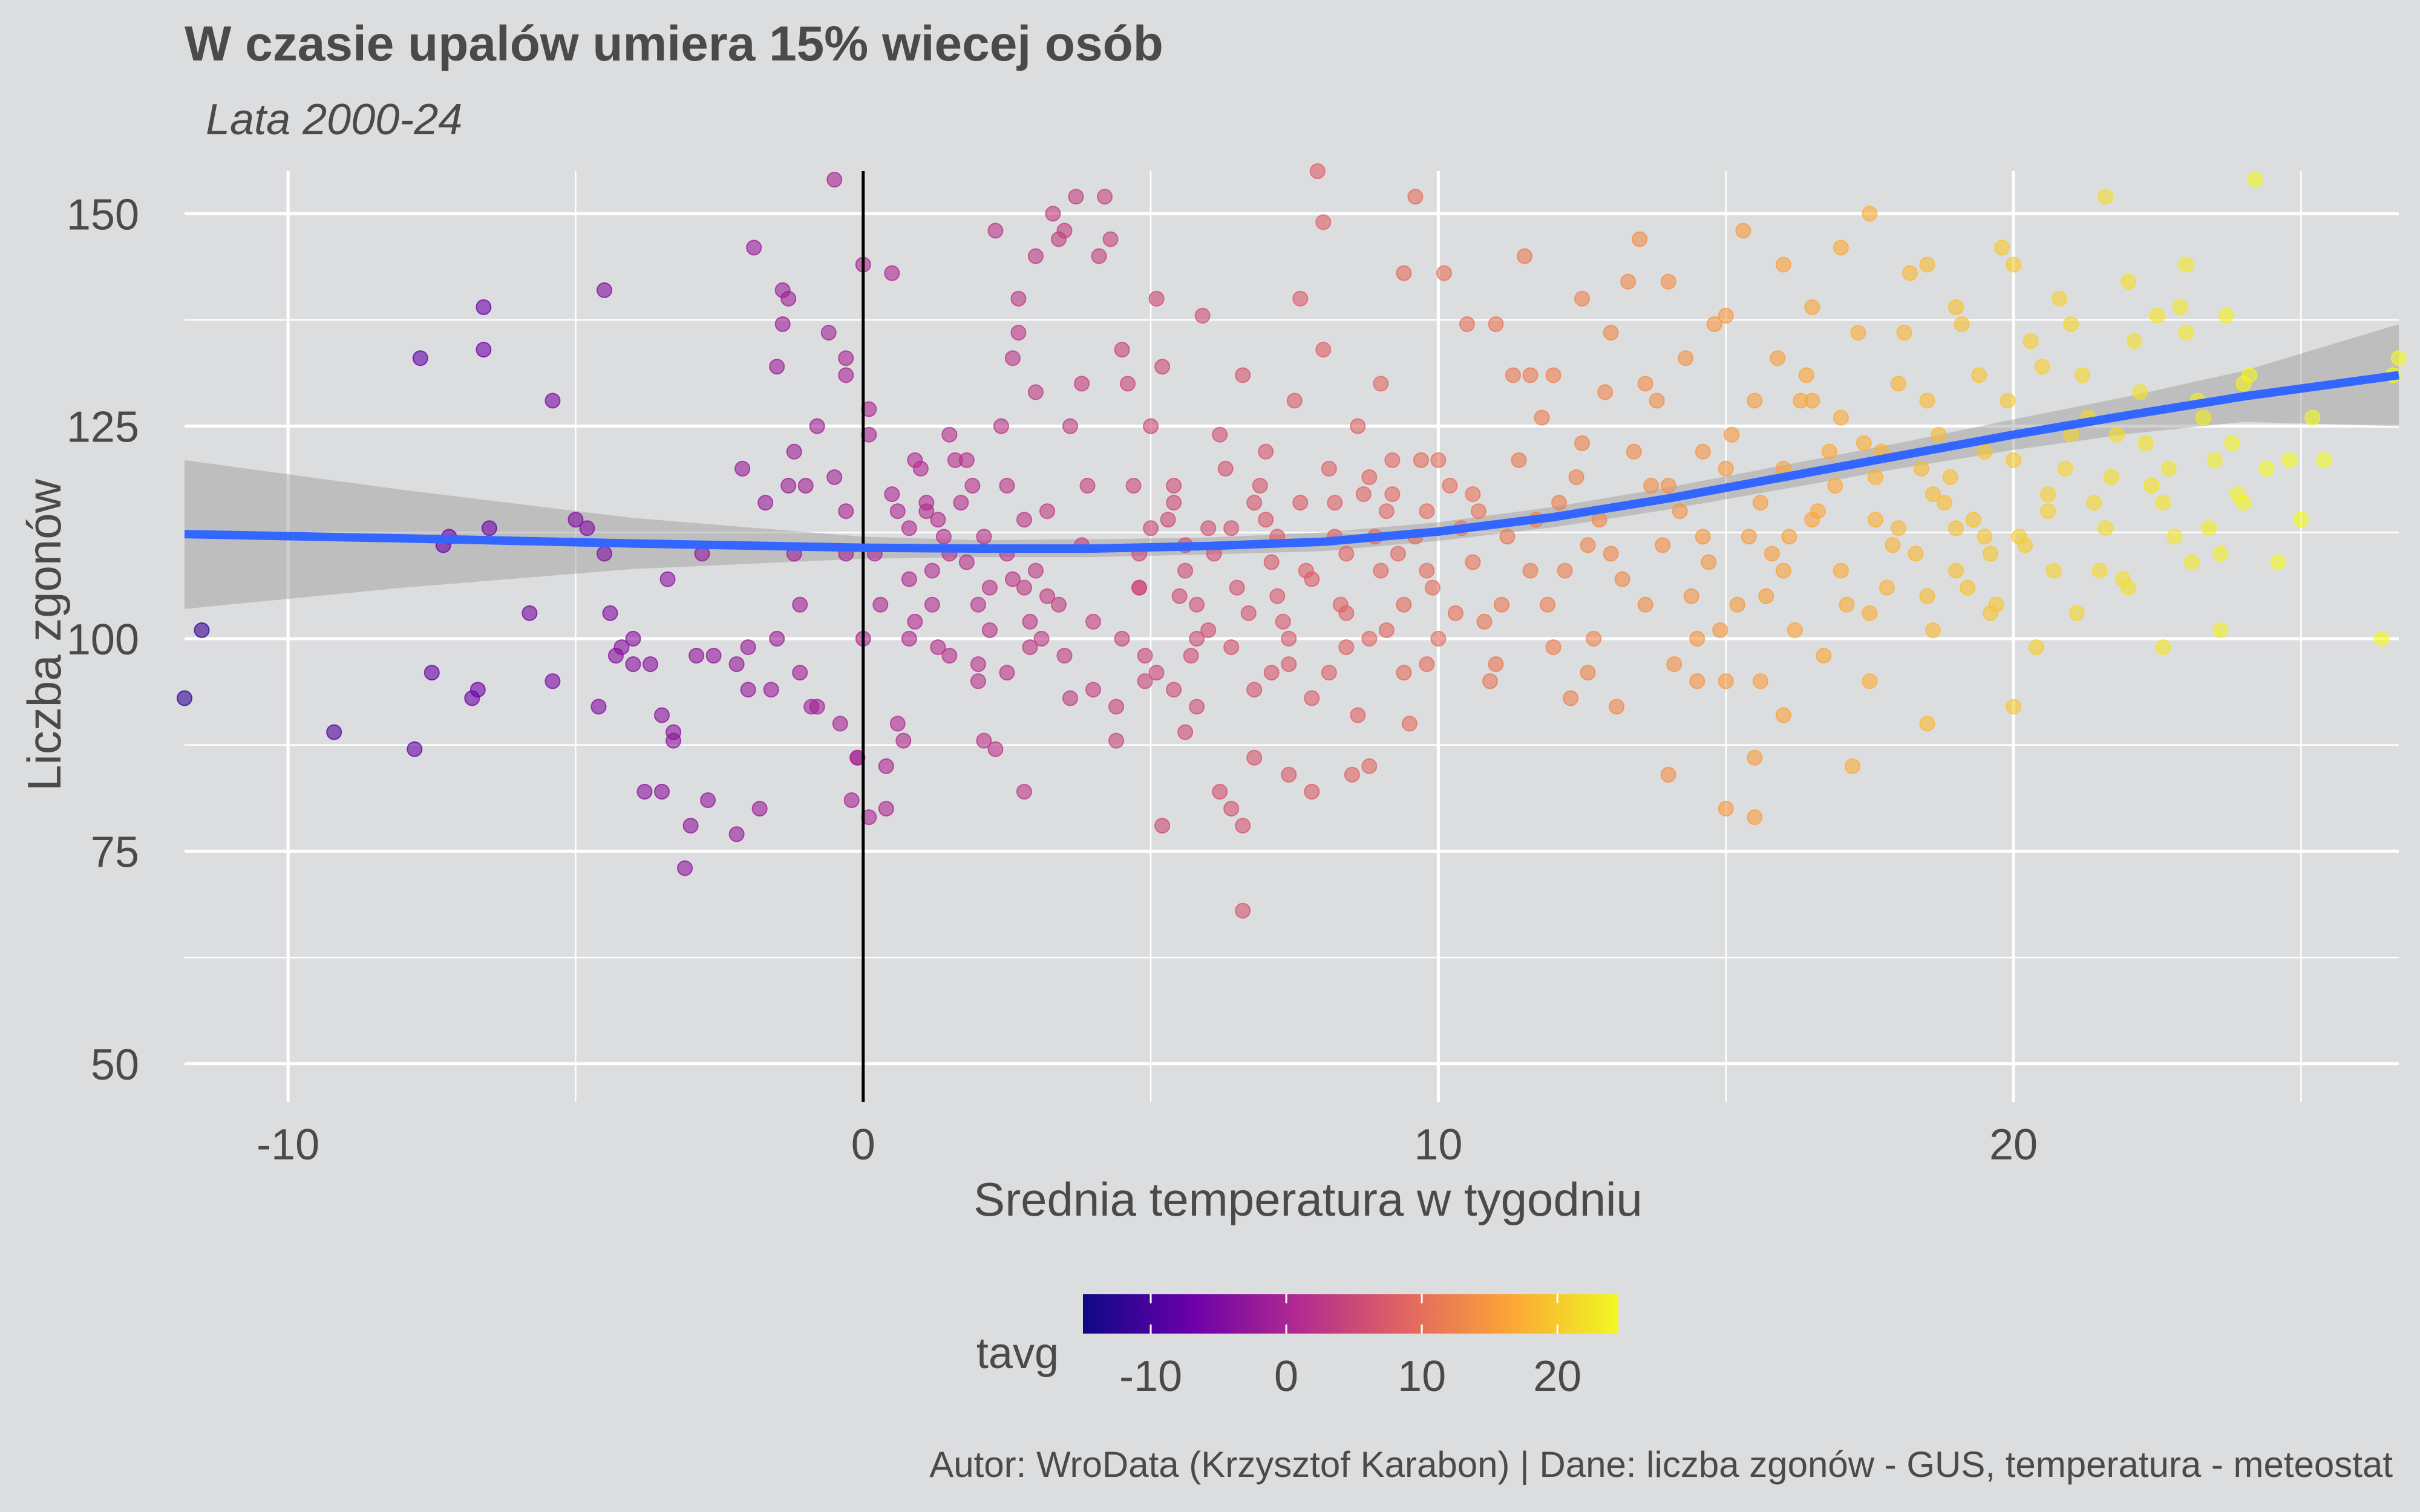  I want to click on smooth-line, so click(1291, 462).